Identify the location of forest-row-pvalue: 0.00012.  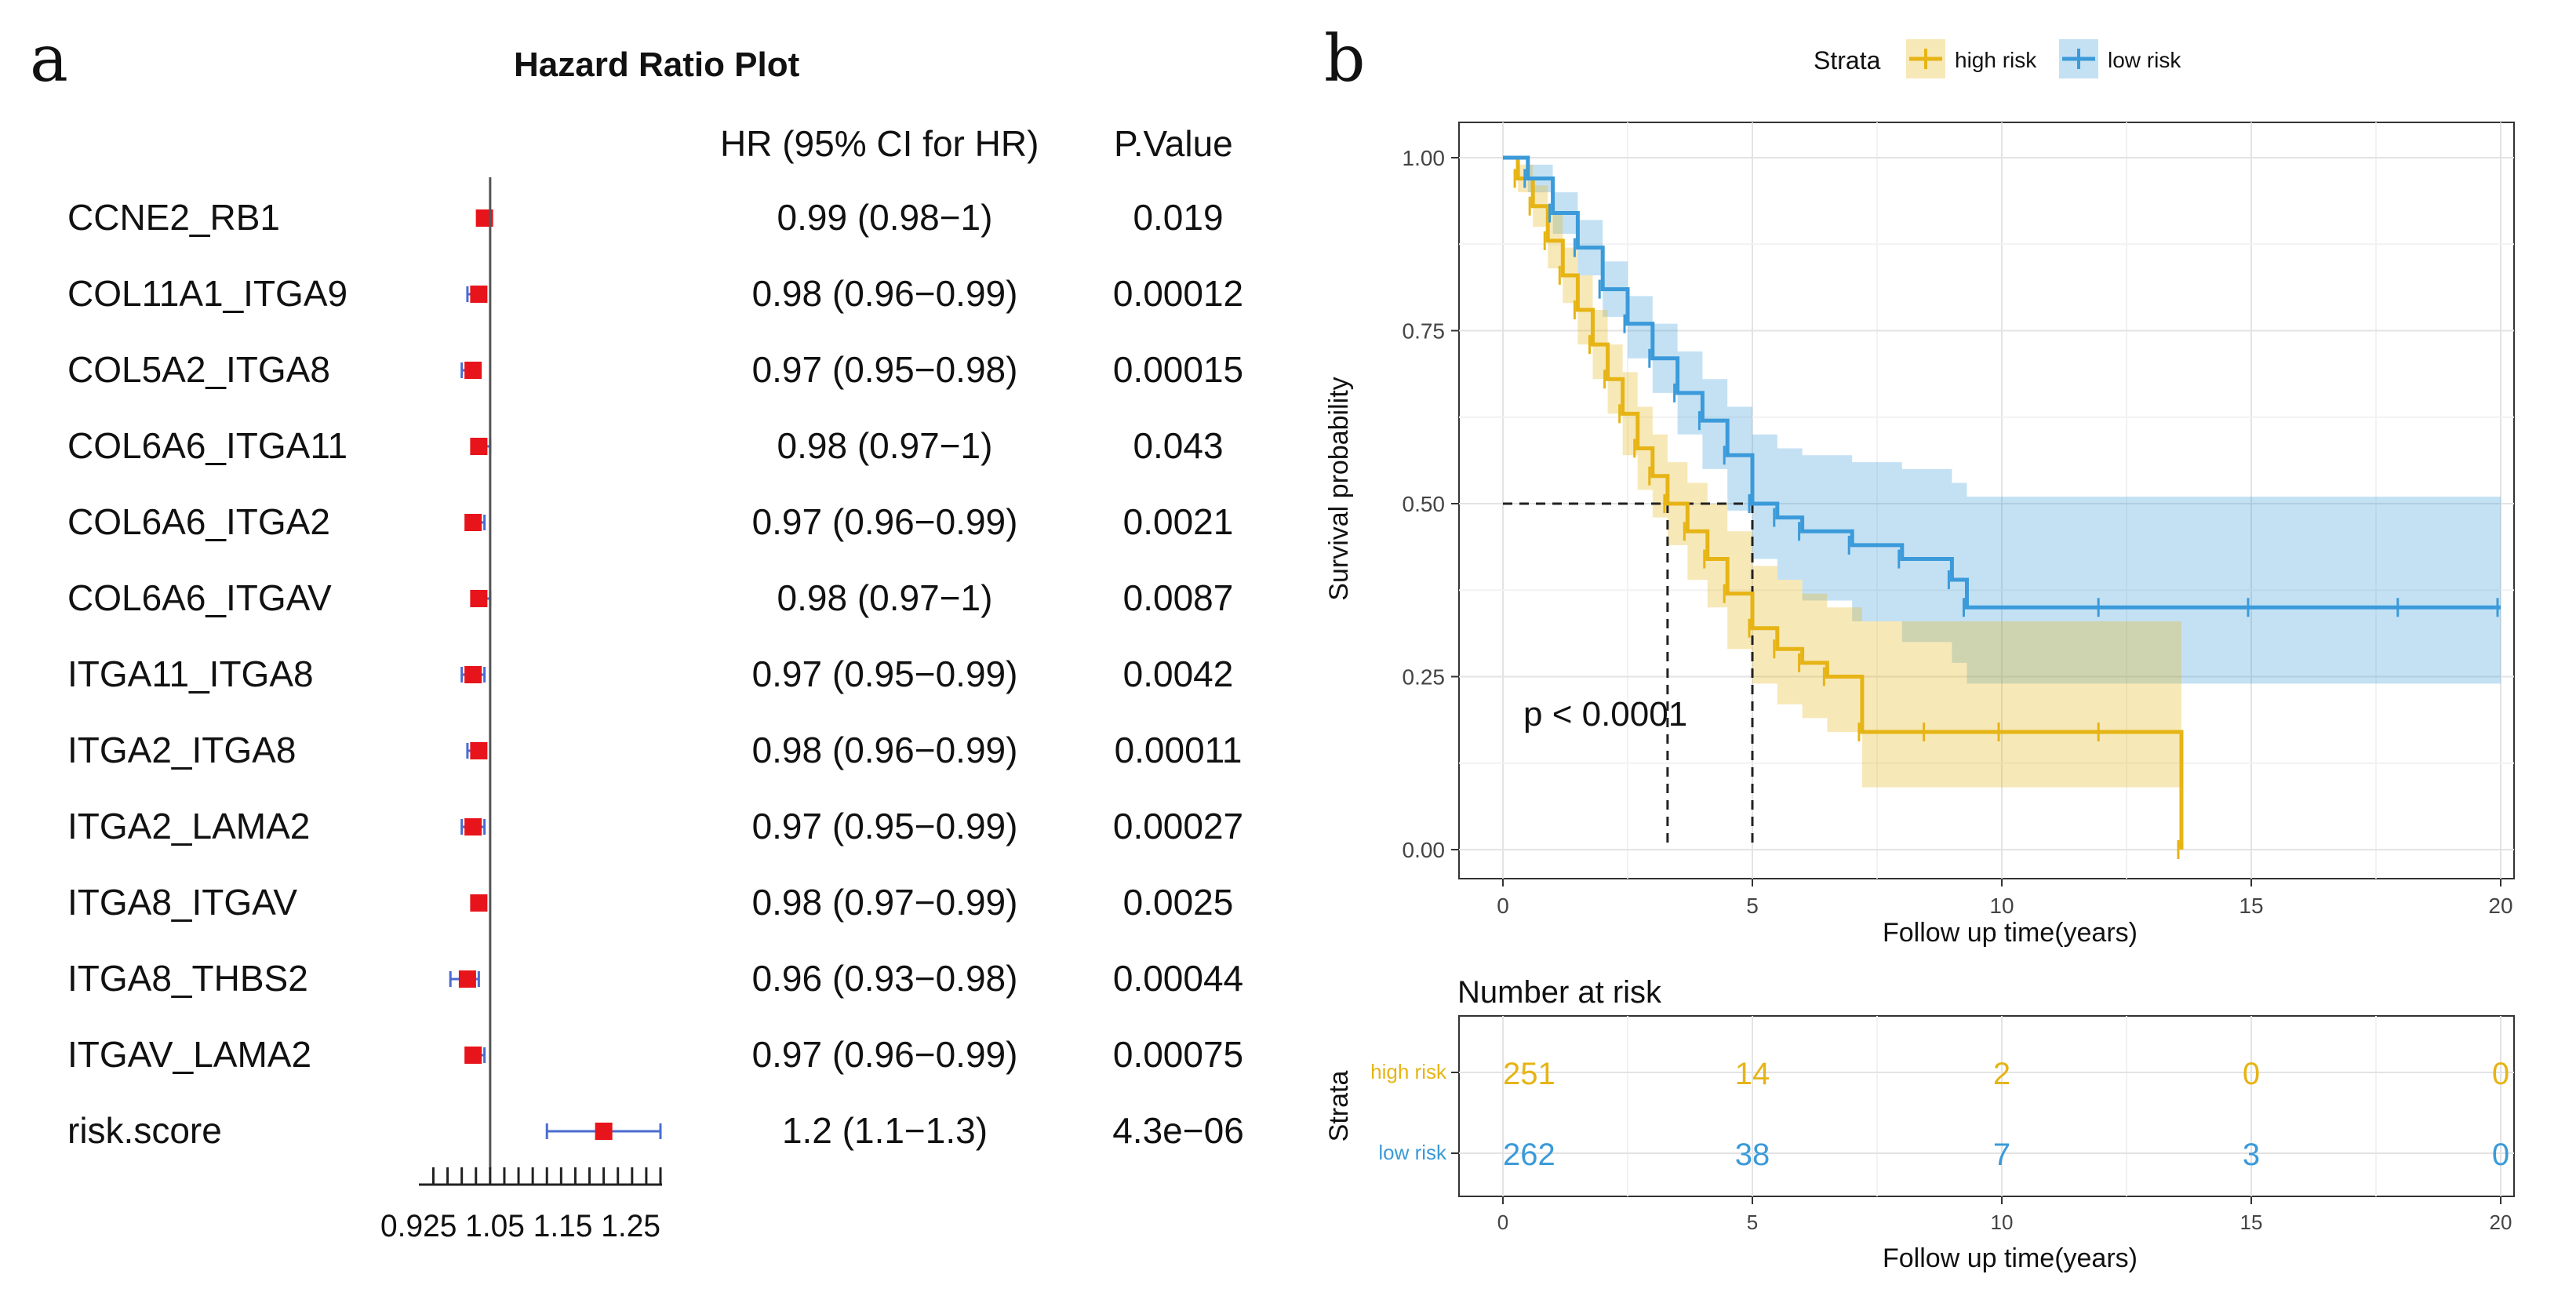
(1178, 293).